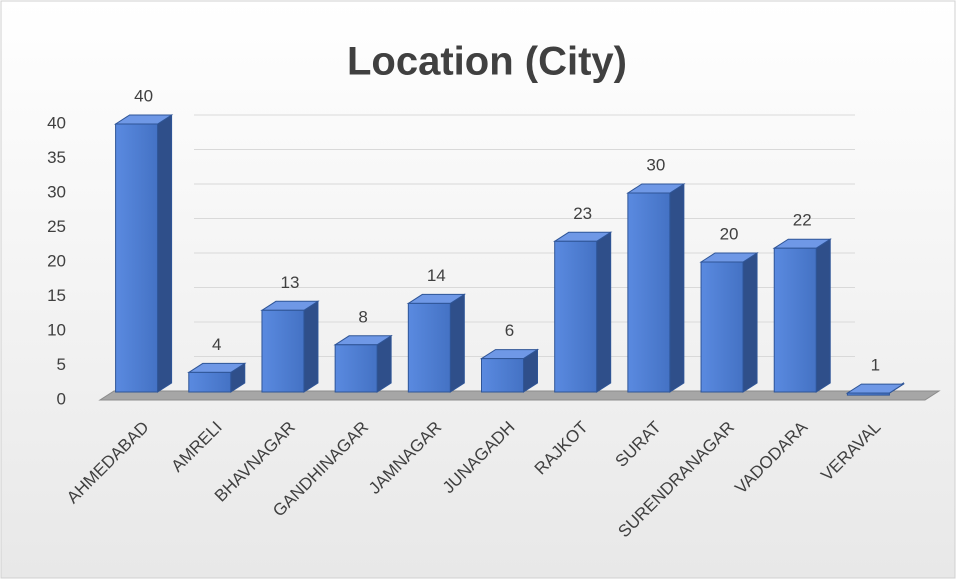 This screenshot has height=579, width=956. Describe the element at coordinates (436, 275) in the screenshot. I see `value-label: 14` at that location.